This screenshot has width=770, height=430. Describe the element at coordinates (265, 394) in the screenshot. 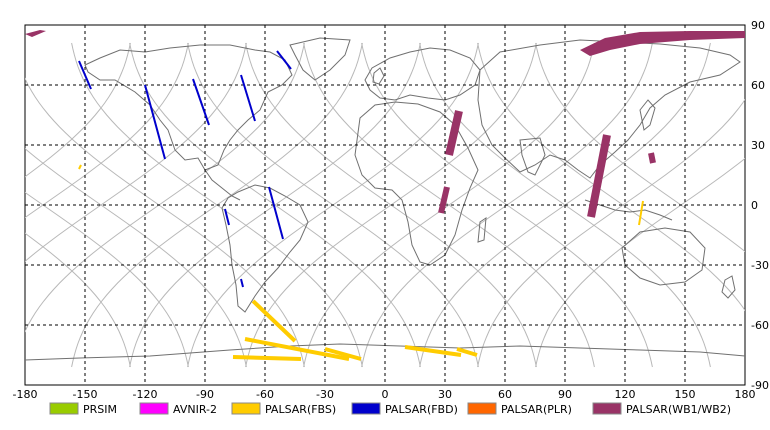

I see `x-tick-label: -60` at that location.